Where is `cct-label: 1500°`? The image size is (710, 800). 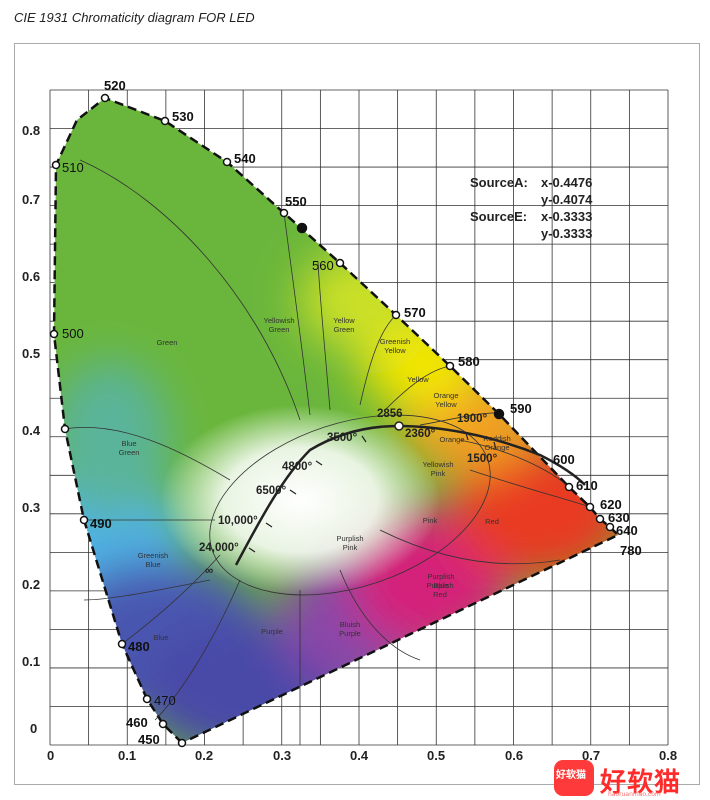 cct-label: 1500° is located at coordinates (482, 459).